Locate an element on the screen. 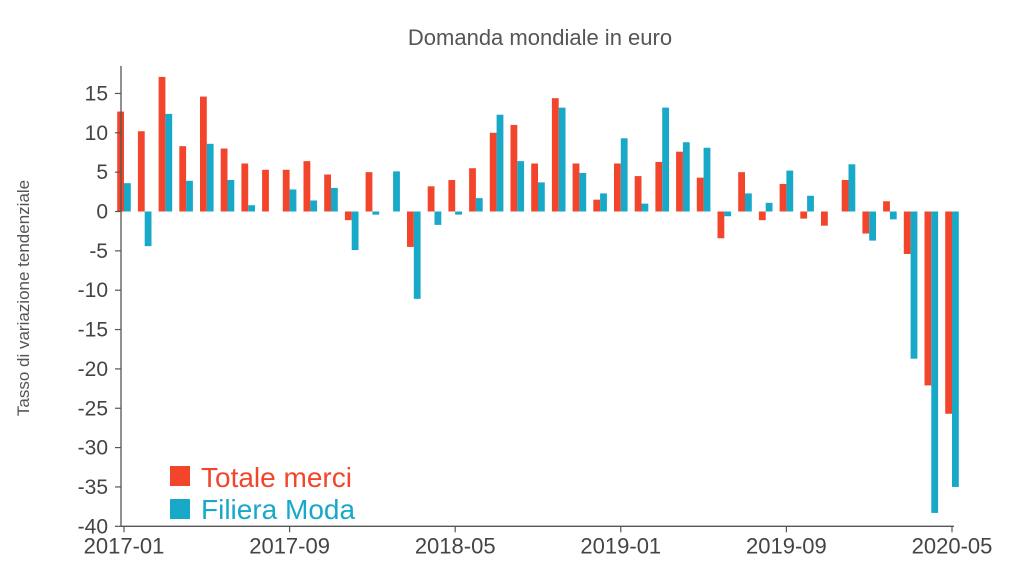 This screenshot has width=1029, height=585. legend-label-totale-merci: Totale merci is located at coordinates (276, 477).